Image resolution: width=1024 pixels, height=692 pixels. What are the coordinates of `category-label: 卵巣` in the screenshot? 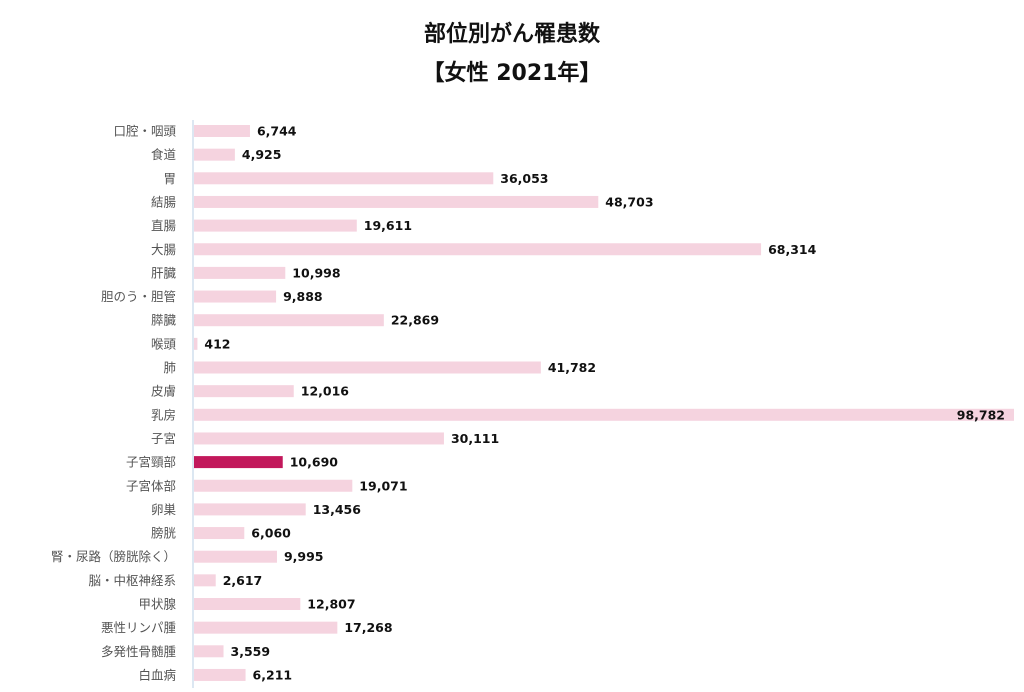 It's located at (164, 509).